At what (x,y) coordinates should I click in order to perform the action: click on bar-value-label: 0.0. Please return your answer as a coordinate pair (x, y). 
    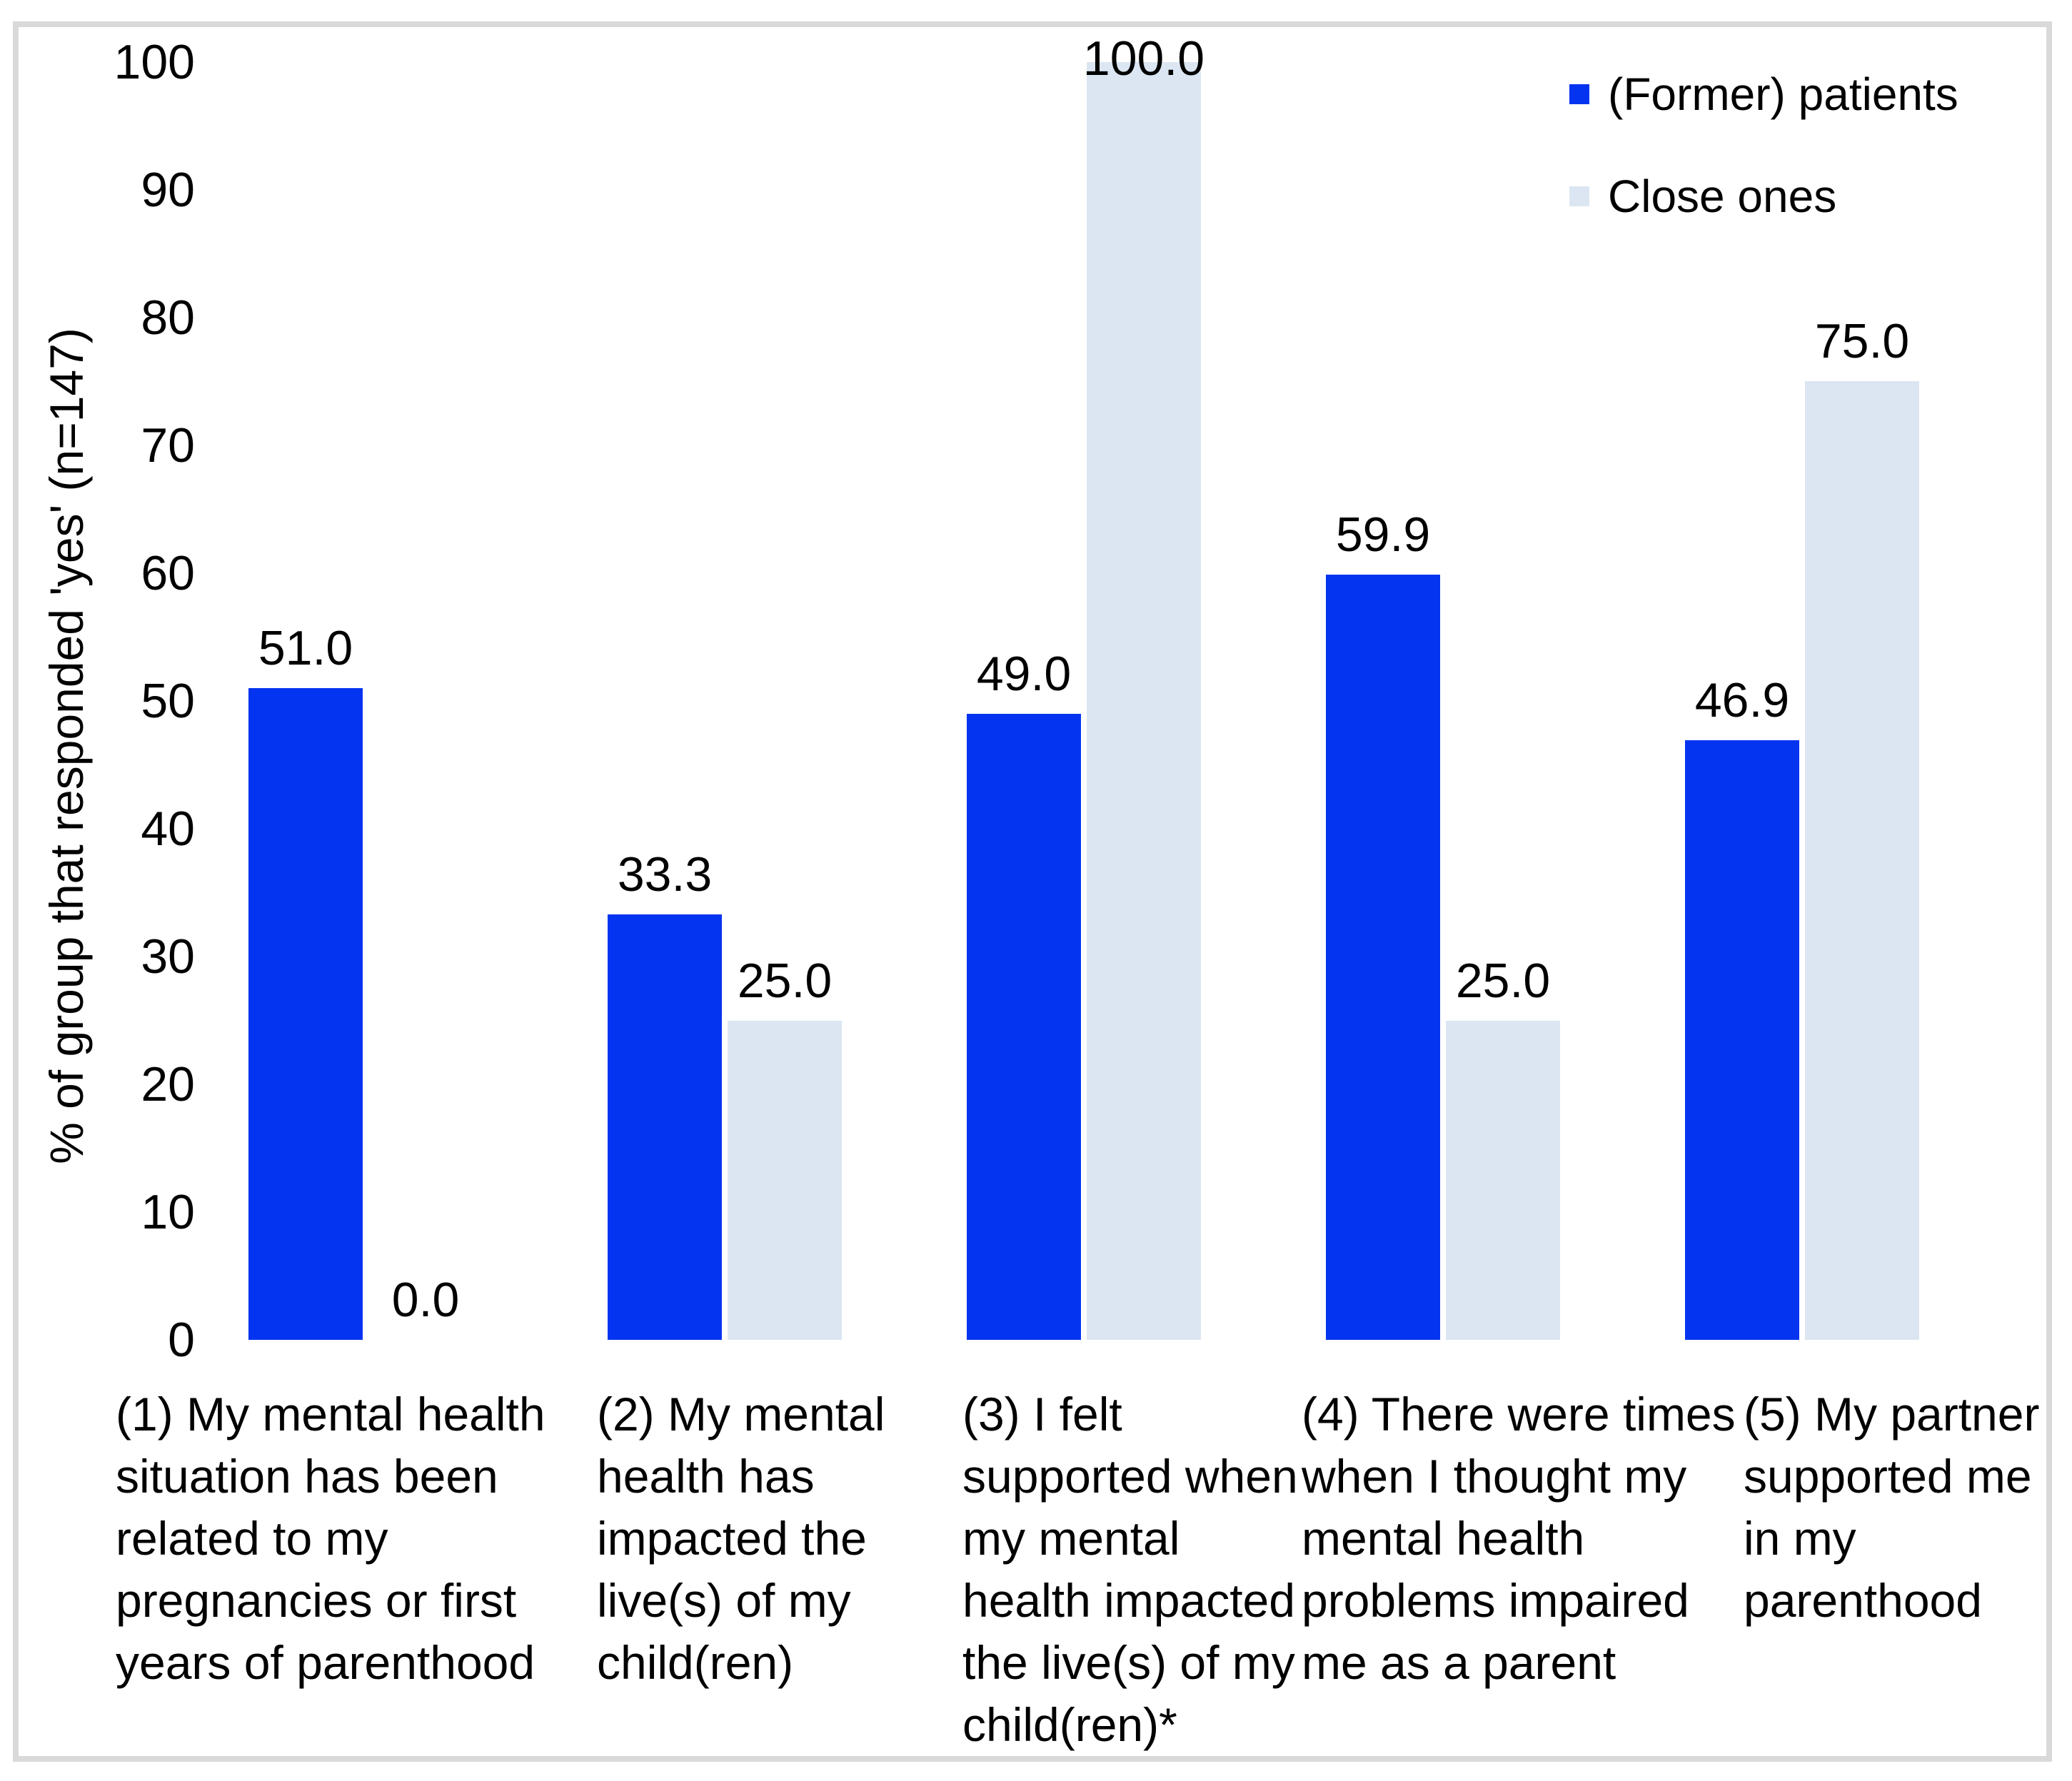
    Looking at the image, I should click on (425, 1300).